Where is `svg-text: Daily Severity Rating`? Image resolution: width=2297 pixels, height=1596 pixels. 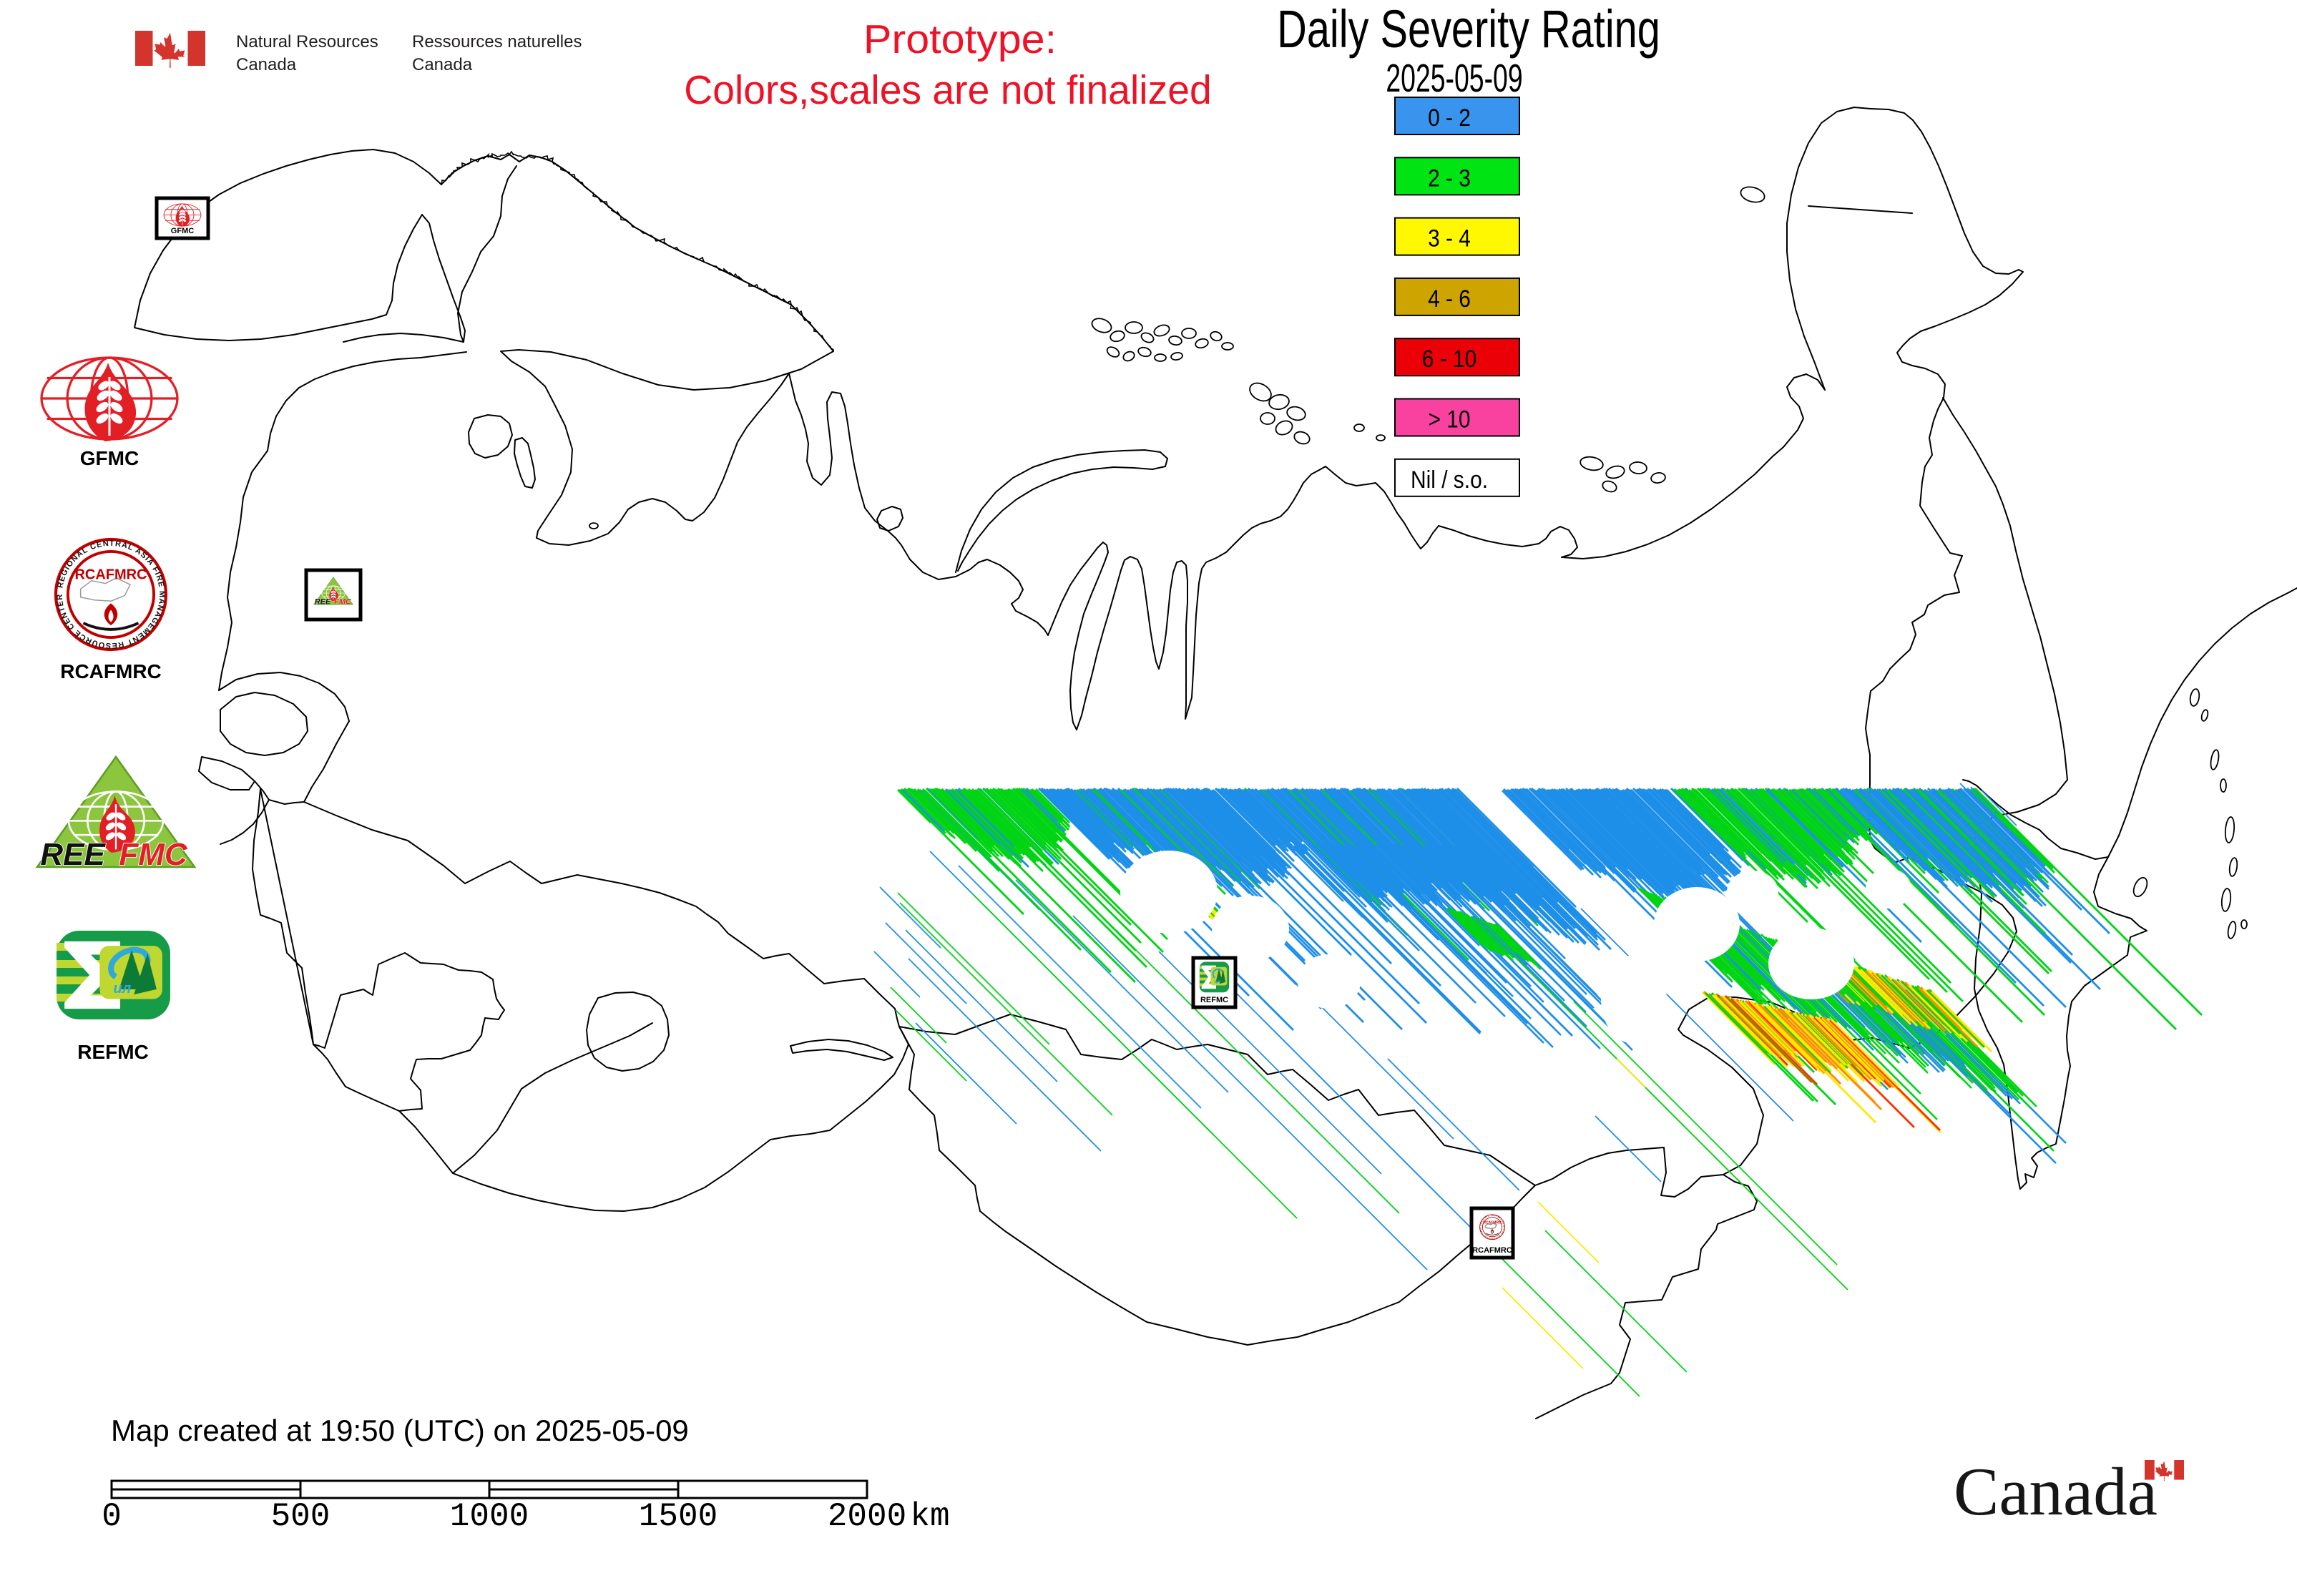
svg-text: Daily Severity Rating is located at coordinates (1468, 29).